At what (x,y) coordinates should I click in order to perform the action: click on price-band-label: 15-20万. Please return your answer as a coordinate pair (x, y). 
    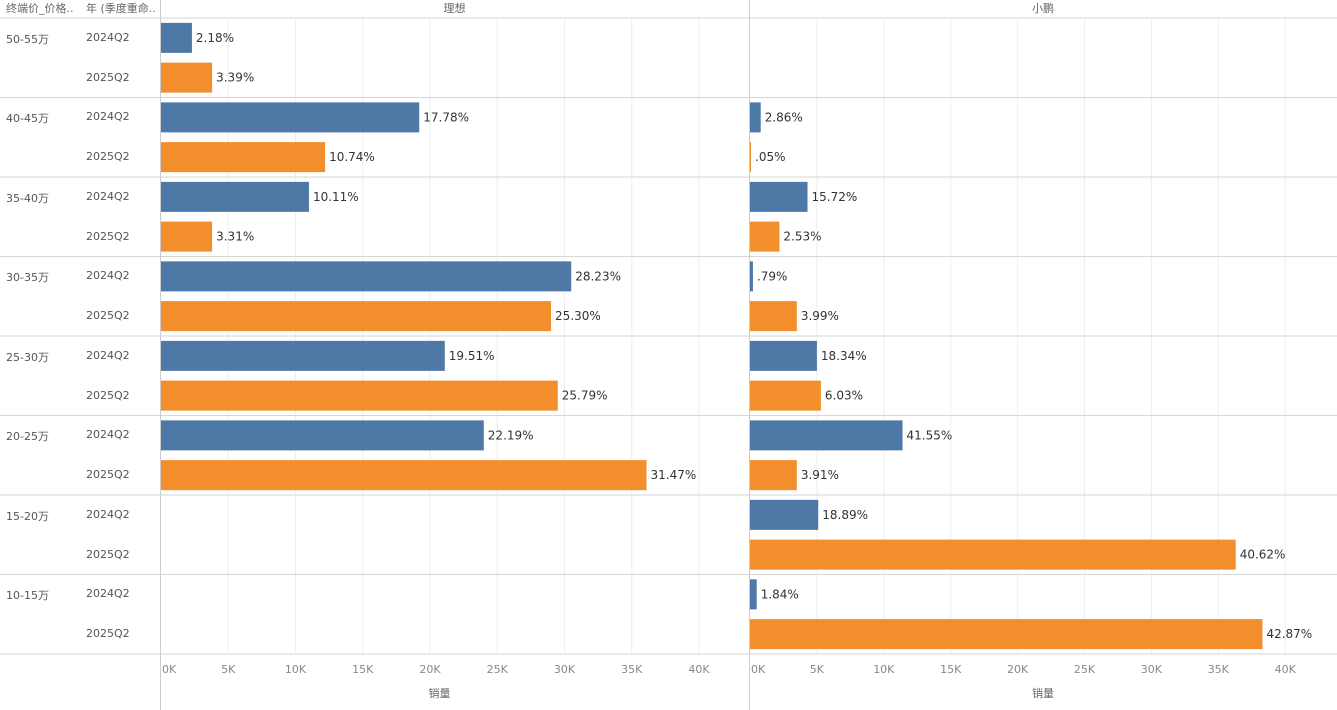
    Looking at the image, I should click on (27, 516).